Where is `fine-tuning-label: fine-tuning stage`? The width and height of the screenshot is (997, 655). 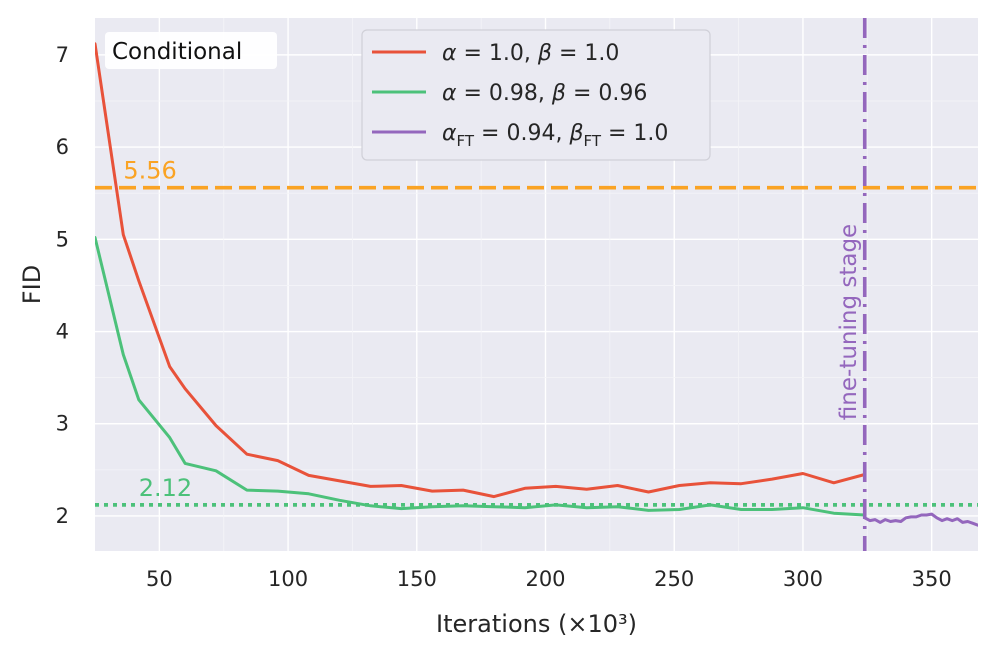
fine-tuning-label: fine-tuning stage is located at coordinates (849, 322).